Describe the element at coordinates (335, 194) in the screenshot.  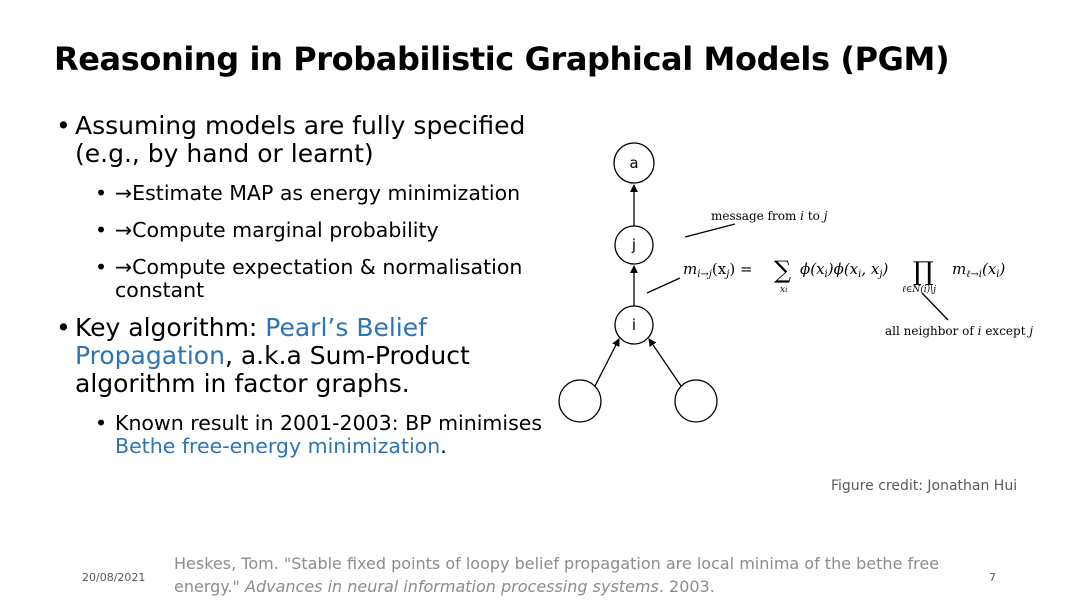
I see `sub-bullet-map: →Estimate MAP as energy minimization` at that location.